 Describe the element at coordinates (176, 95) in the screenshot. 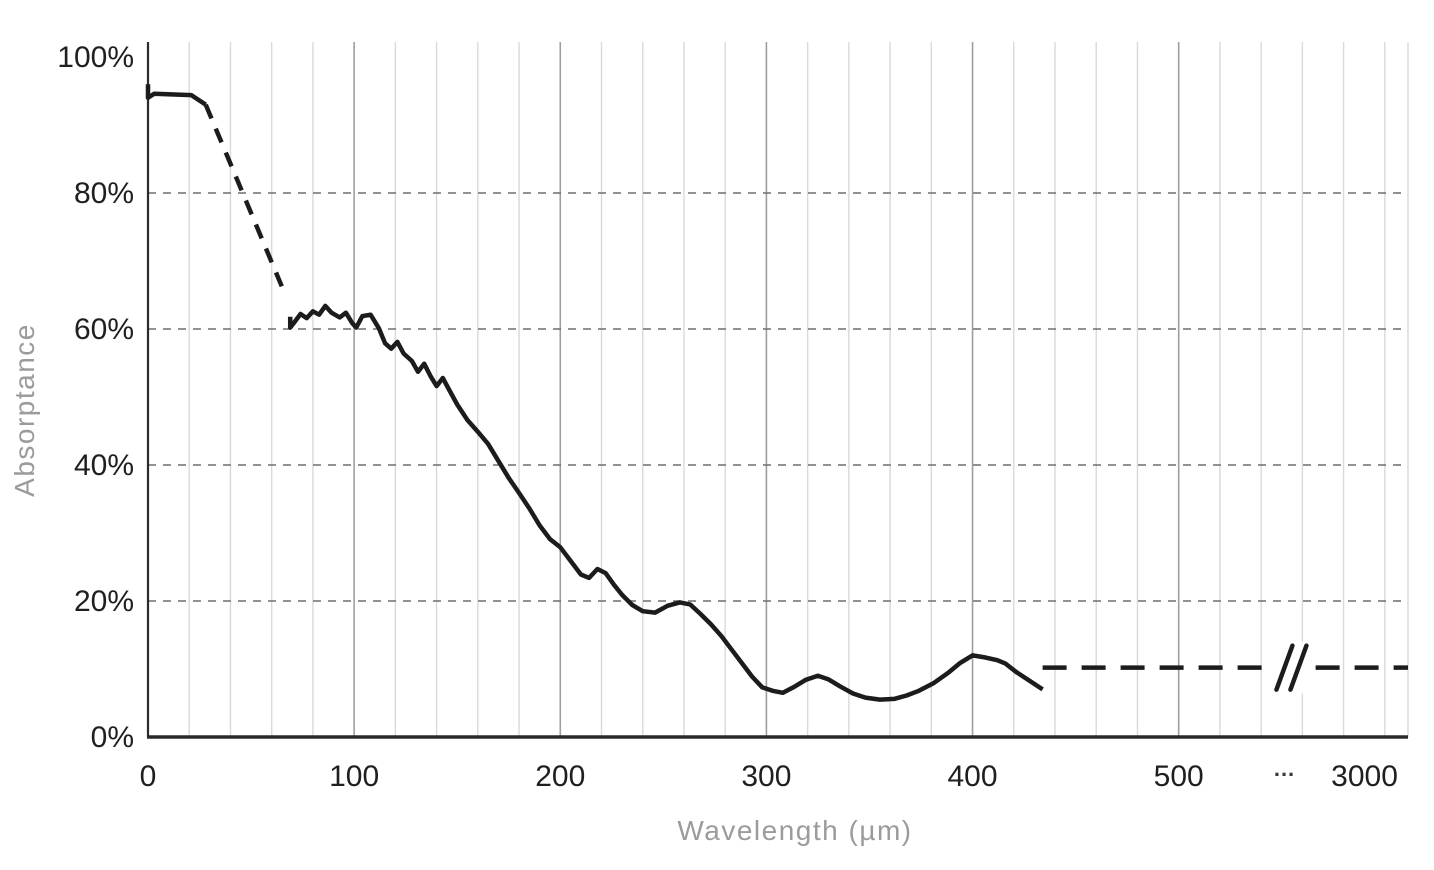

I see `series-initial-solid` at that location.